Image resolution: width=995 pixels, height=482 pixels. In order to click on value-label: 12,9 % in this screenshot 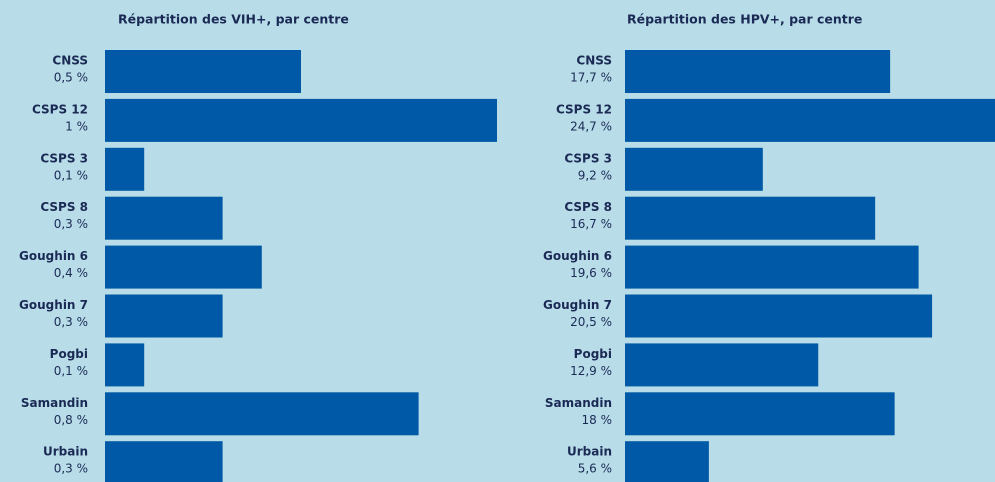, I will do `click(591, 371)`.